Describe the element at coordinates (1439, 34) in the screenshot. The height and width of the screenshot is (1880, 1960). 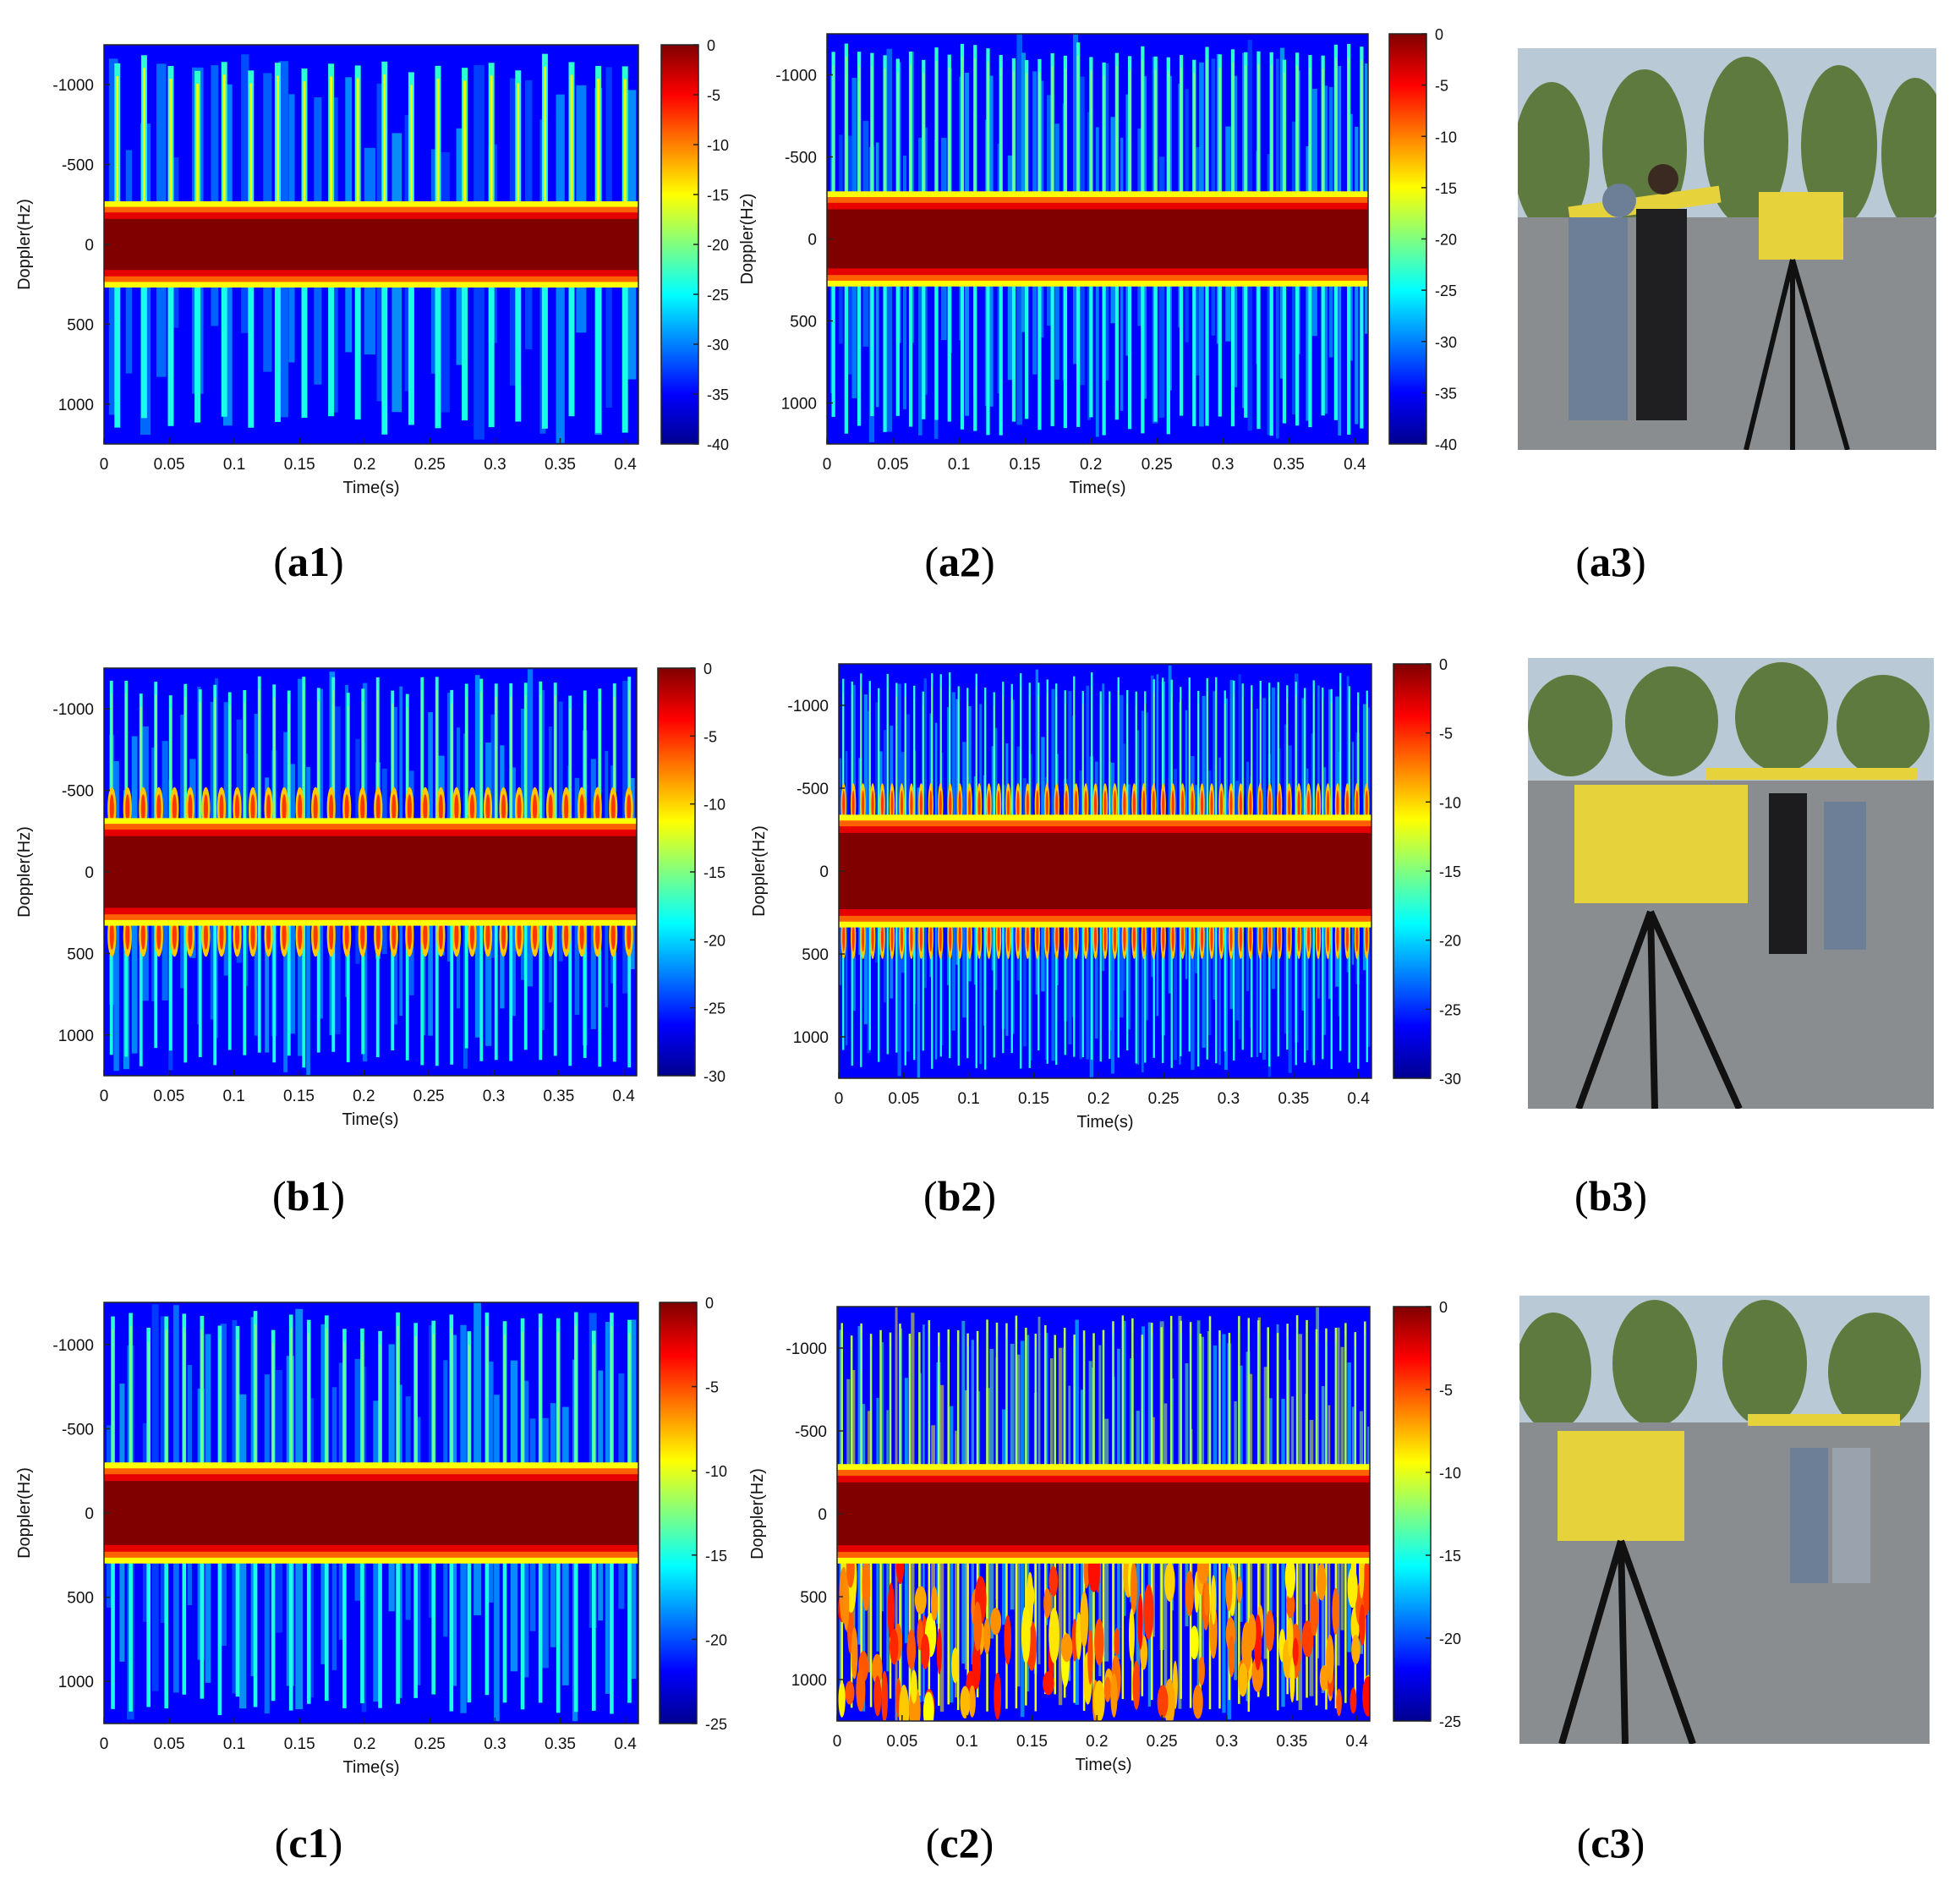
I see `colorbar-tick-label: 0` at that location.